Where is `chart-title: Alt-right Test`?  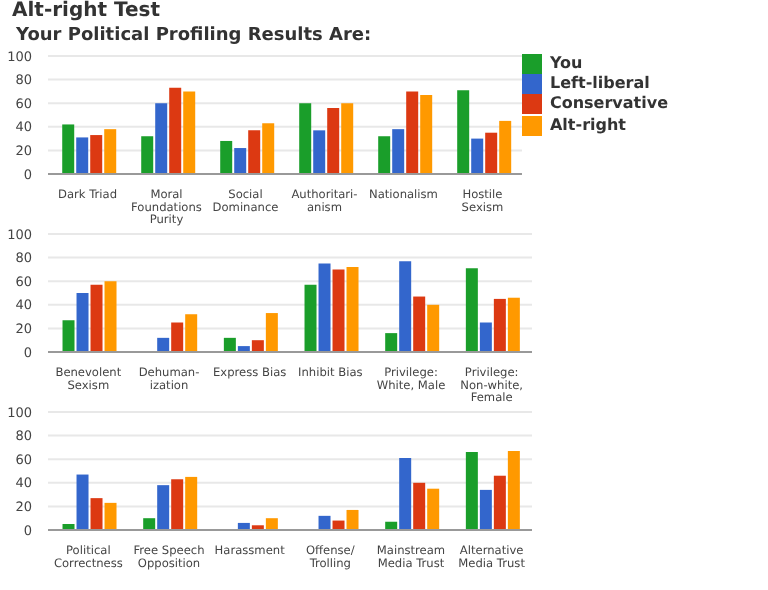
chart-title: Alt-right Test is located at coordinates (86, 12).